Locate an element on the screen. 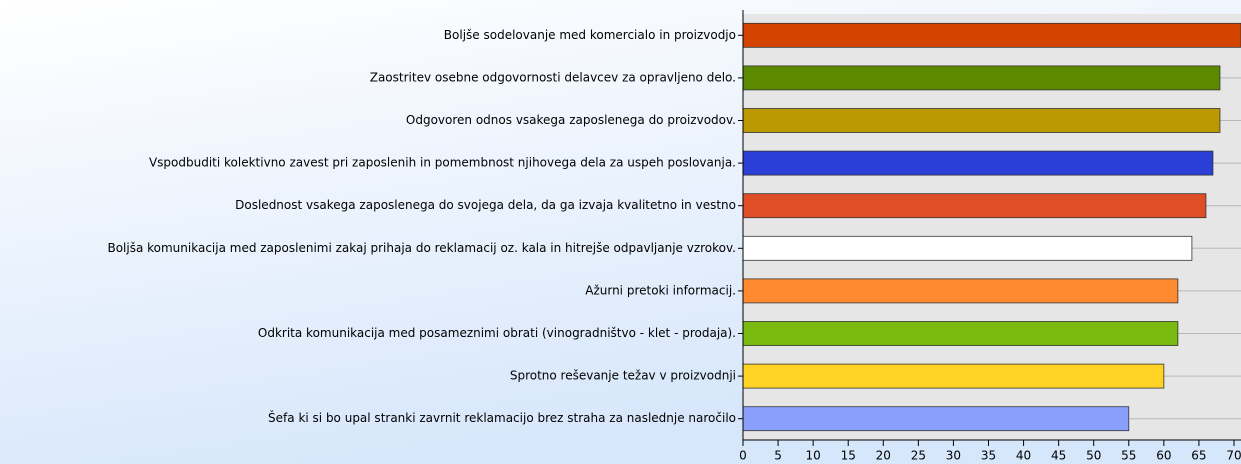 The height and width of the screenshot is (464, 1241). x-tick-label: 45 is located at coordinates (1058, 456).